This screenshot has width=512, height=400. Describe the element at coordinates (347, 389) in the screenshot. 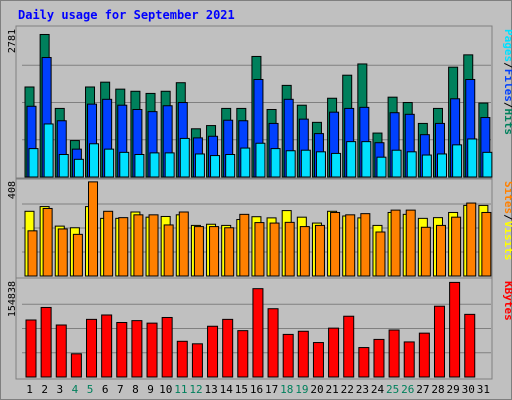

I see `x-tick-label: 22` at that location.